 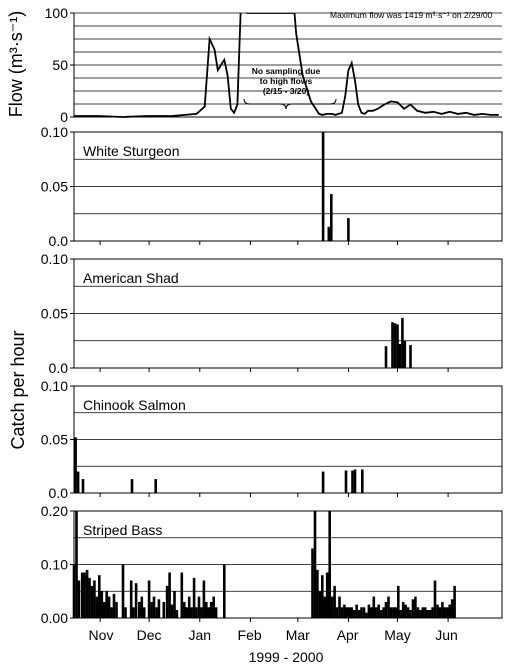 I want to click on month-label: Mar, so click(x=298, y=635).